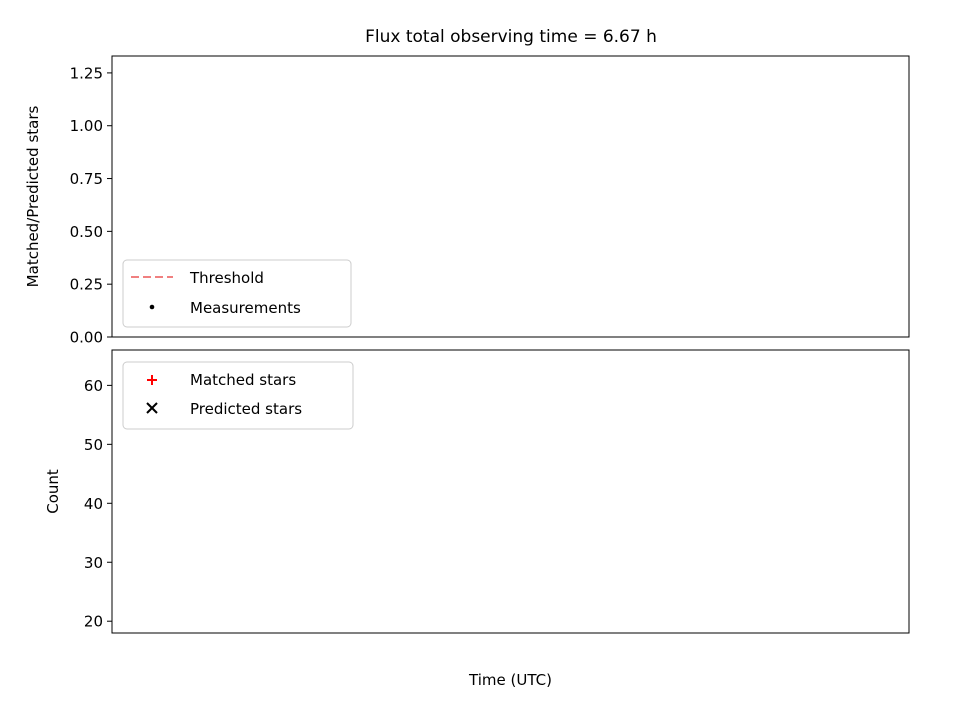 Image resolution: width=960 pixels, height=720 pixels. Describe the element at coordinates (152, 408) in the screenshot. I see `legend-predicted-swatch` at that location.